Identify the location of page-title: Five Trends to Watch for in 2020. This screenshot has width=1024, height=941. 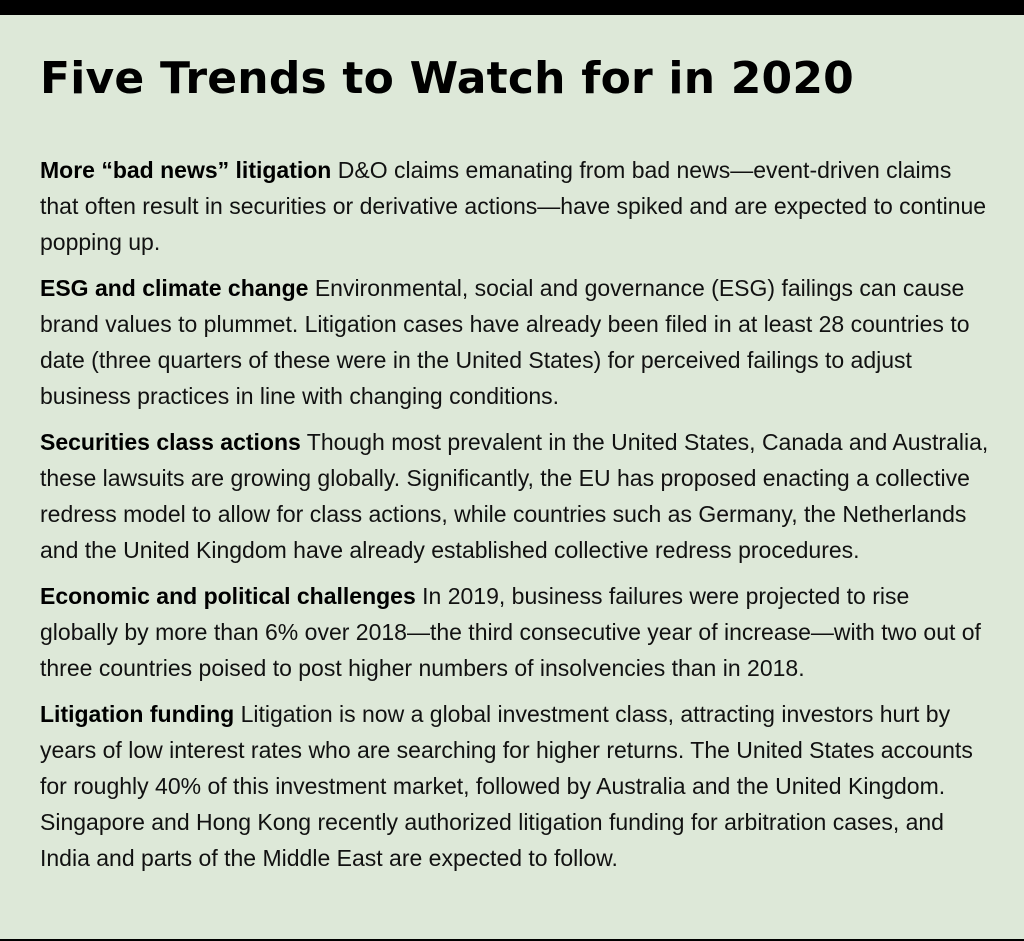
(447, 78).